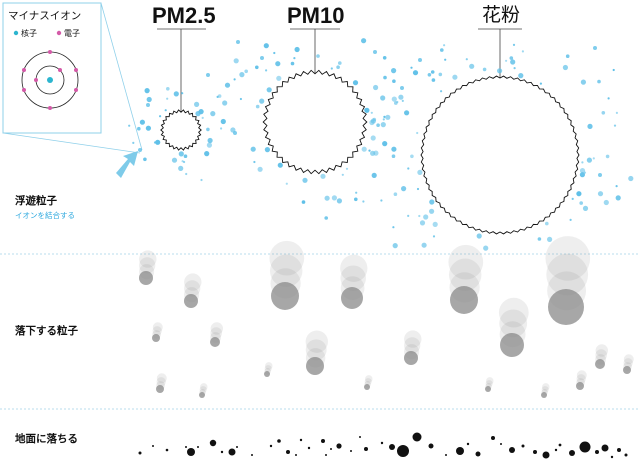 This screenshot has width=640, height=467. Describe the element at coordinates (121, 76) in the screenshot. I see `callout-line` at that location.